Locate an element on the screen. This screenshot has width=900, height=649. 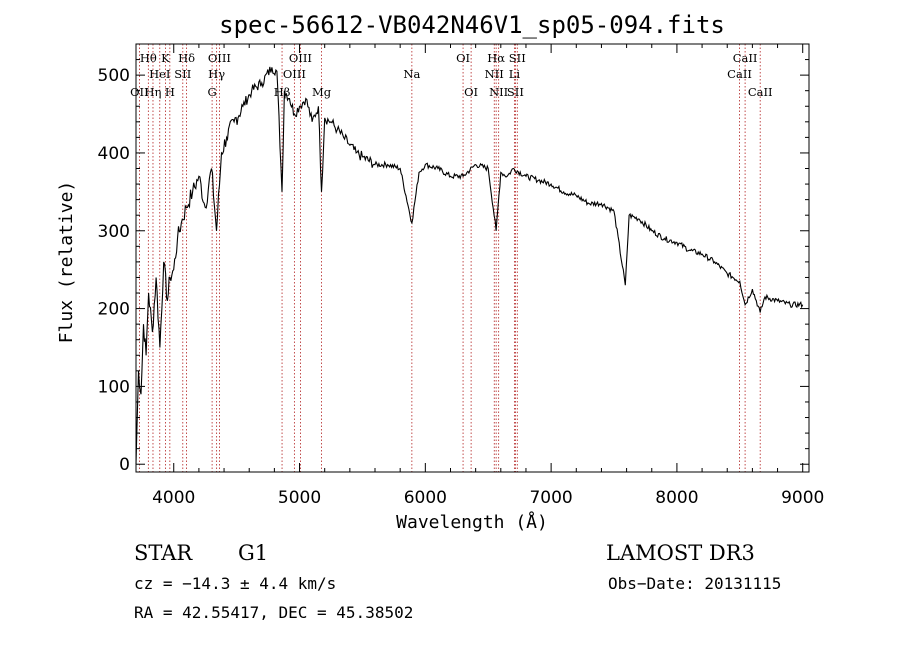
chart-title: spec-56612-VB042N46V1_sp05-094.fits is located at coordinates (472, 25).